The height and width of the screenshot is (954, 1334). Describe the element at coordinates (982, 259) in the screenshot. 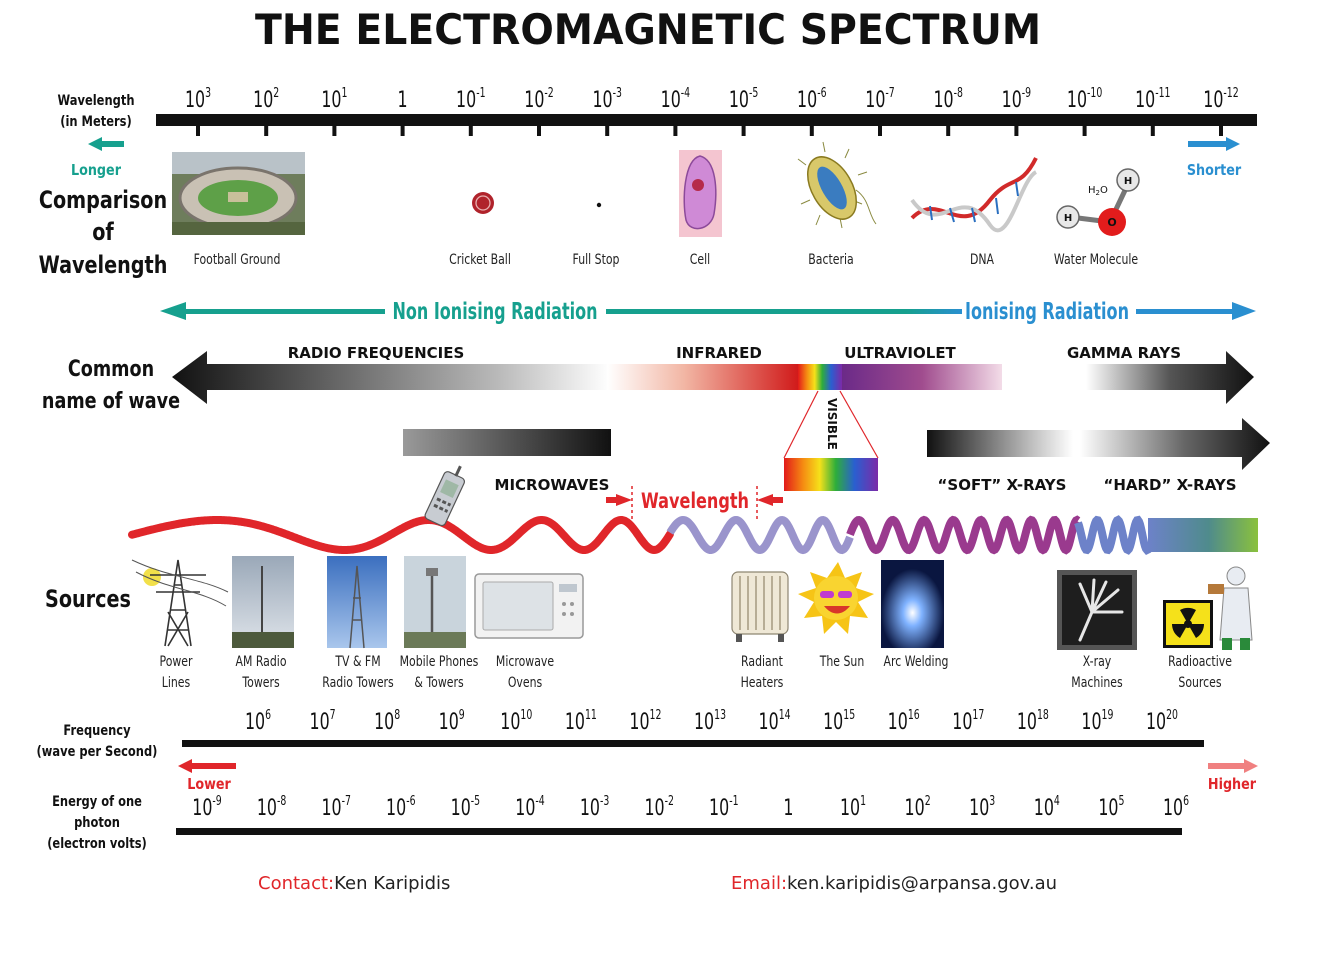

I see `comparison-item-label: DNA` at that location.